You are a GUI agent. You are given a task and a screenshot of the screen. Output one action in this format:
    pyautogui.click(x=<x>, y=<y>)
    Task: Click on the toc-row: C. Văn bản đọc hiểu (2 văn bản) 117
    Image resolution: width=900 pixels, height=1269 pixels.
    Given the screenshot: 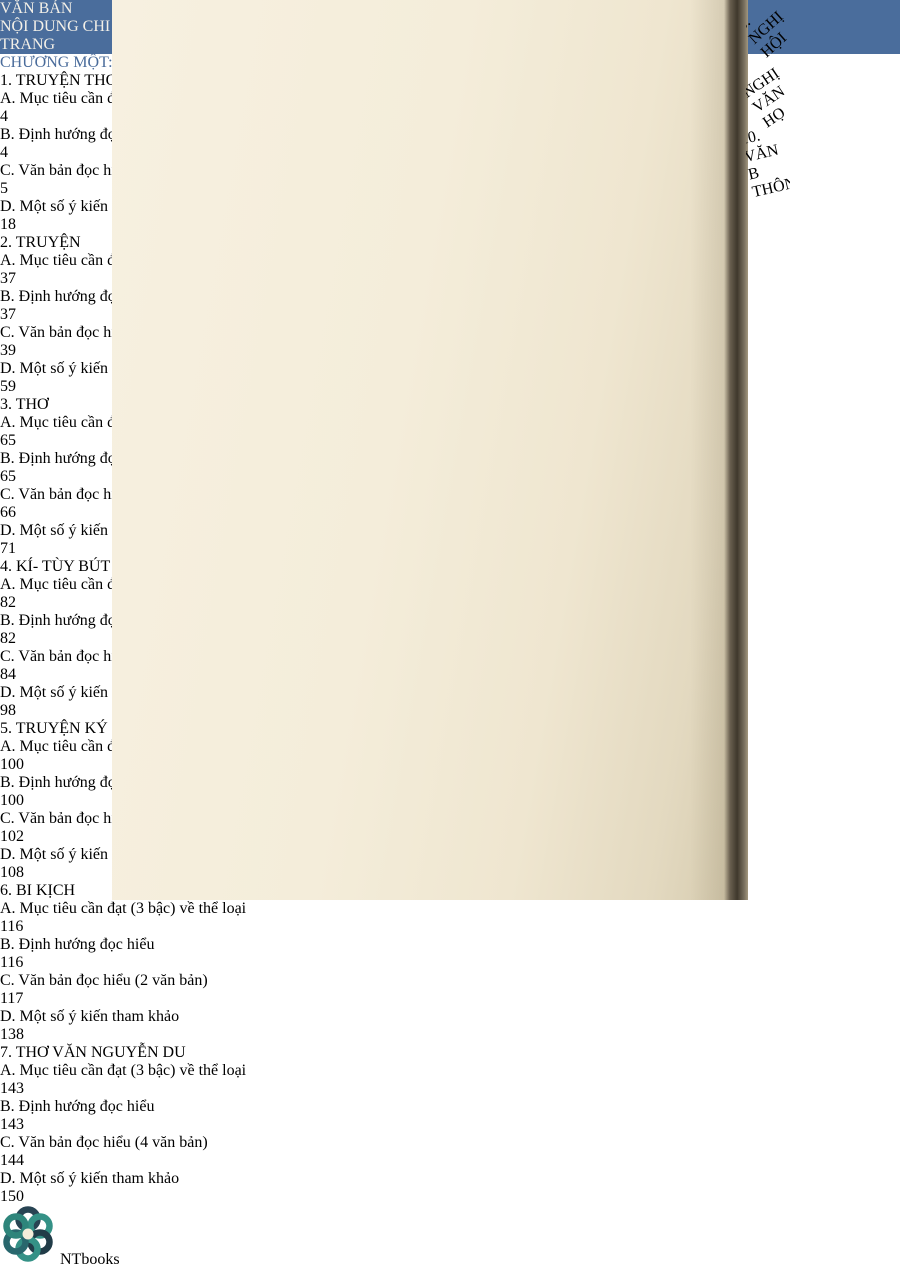 What is the action you would take?
    pyautogui.click(x=450, y=990)
    